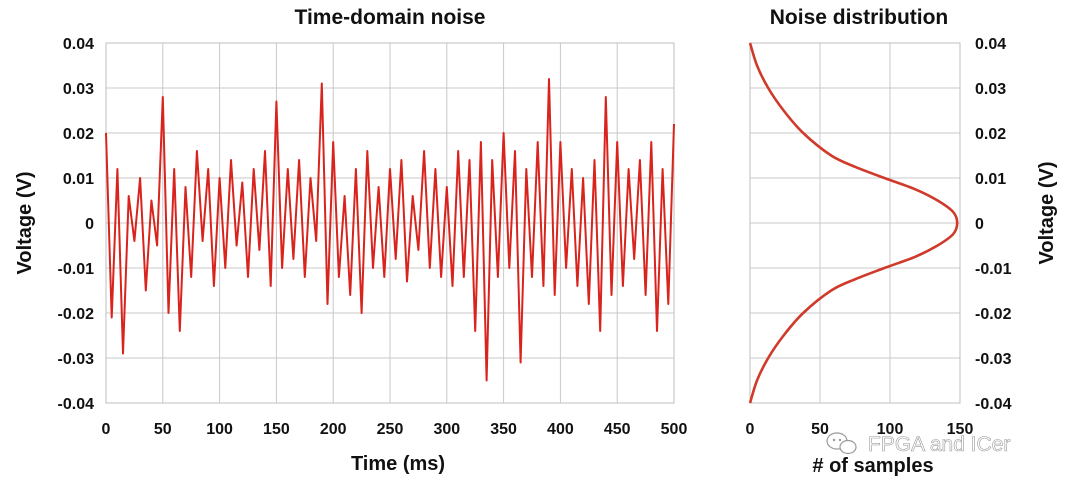 The image size is (1074, 487). I want to click on distribution-y-ticks: 0.04 0.03 0.02 0.01 0 -0.01 -0.02 -0.03 -0.04, so click(993, 224).